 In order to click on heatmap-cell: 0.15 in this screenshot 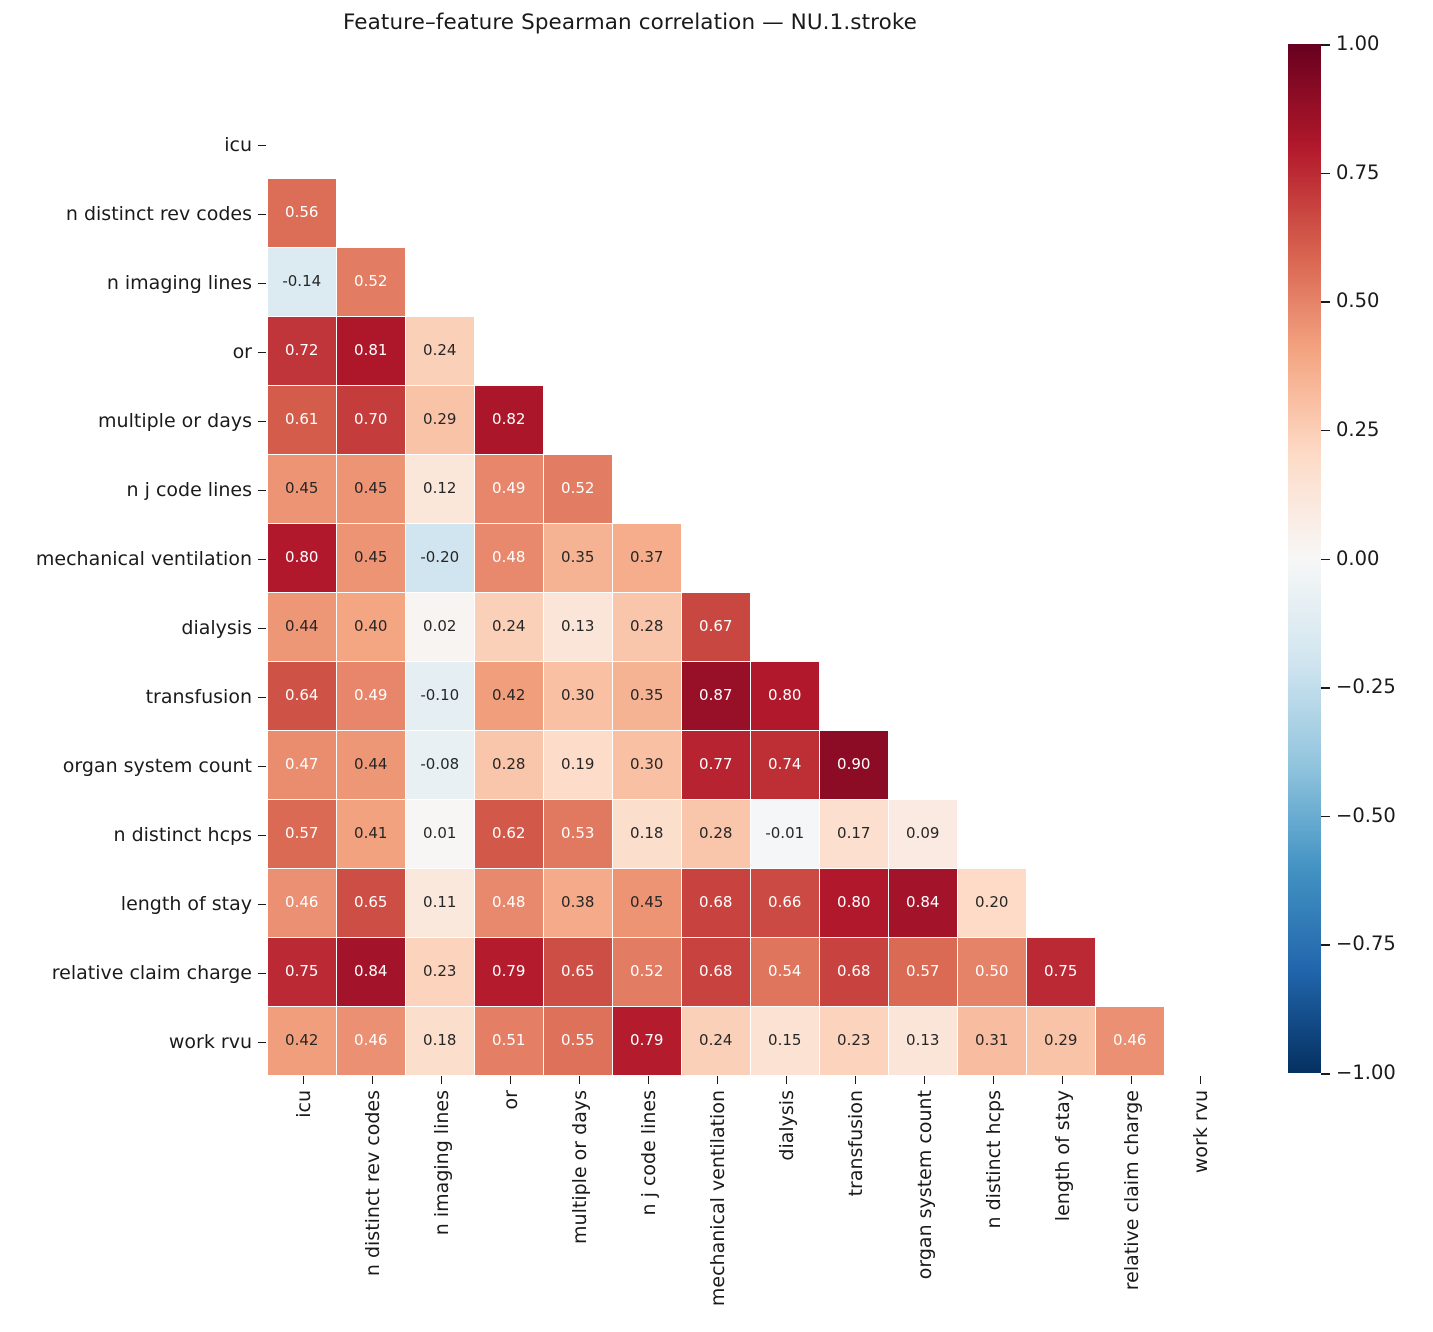, I will do `click(785, 1041)`.